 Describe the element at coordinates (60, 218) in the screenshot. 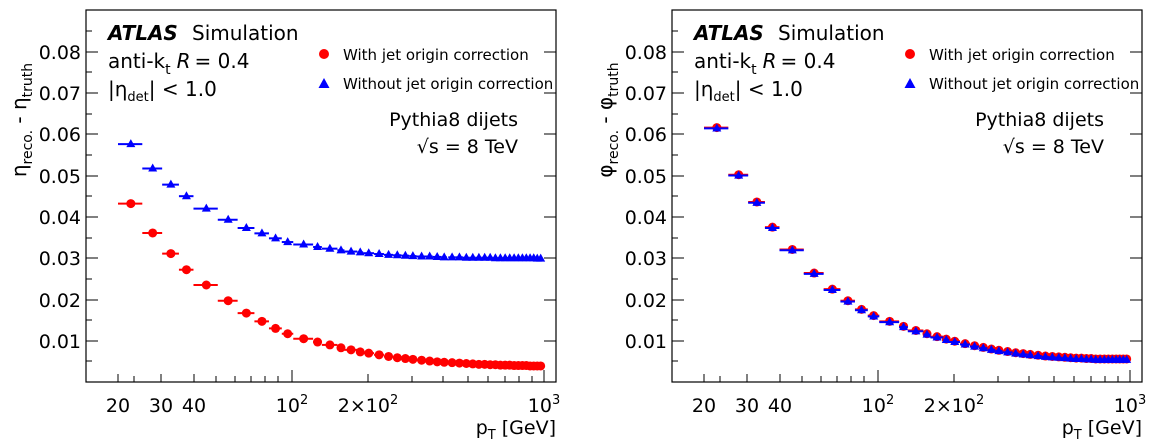

I see `left-y-tick-label: 0.04` at that location.